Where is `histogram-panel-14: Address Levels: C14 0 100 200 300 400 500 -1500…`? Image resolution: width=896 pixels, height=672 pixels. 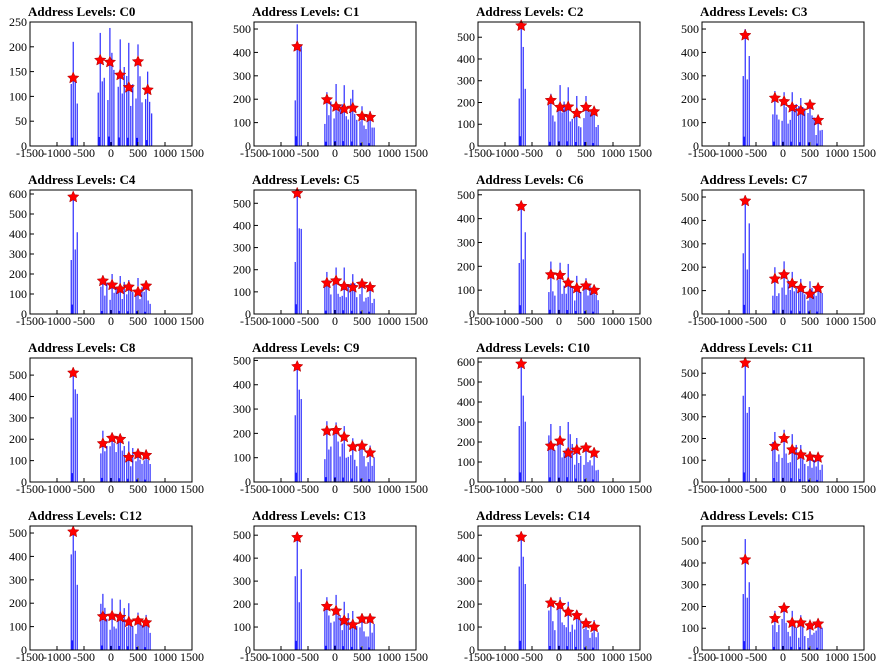
histogram-panel-14: Address Levels: C14 0 100 200 300 400 500 -1500… is located at coordinates (554, 586).